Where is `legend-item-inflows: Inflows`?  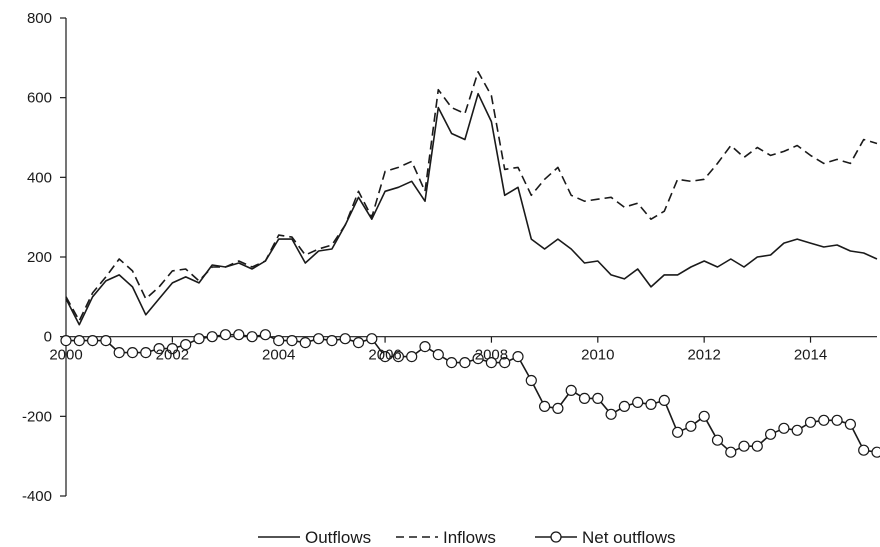 legend-item-inflows: Inflows is located at coordinates (446, 537).